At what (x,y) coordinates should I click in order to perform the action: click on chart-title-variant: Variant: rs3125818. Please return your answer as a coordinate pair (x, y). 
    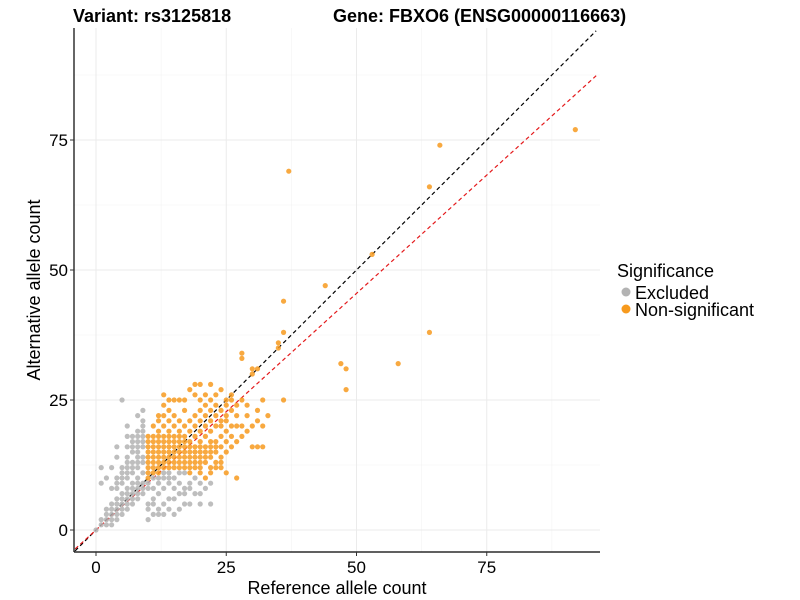
    Looking at the image, I should click on (152, 16).